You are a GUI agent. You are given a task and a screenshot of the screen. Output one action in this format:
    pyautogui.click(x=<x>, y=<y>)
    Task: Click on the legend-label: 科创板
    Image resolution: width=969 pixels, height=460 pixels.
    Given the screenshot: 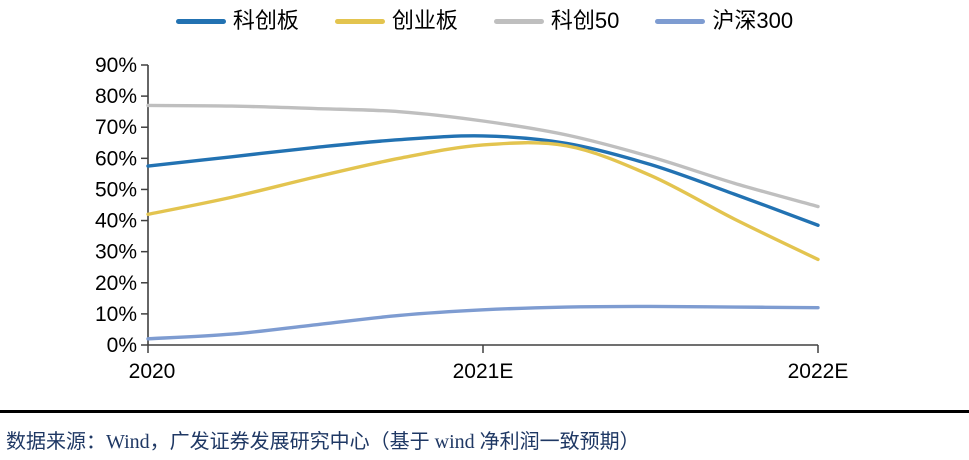 What is the action you would take?
    pyautogui.click(x=265, y=20)
    